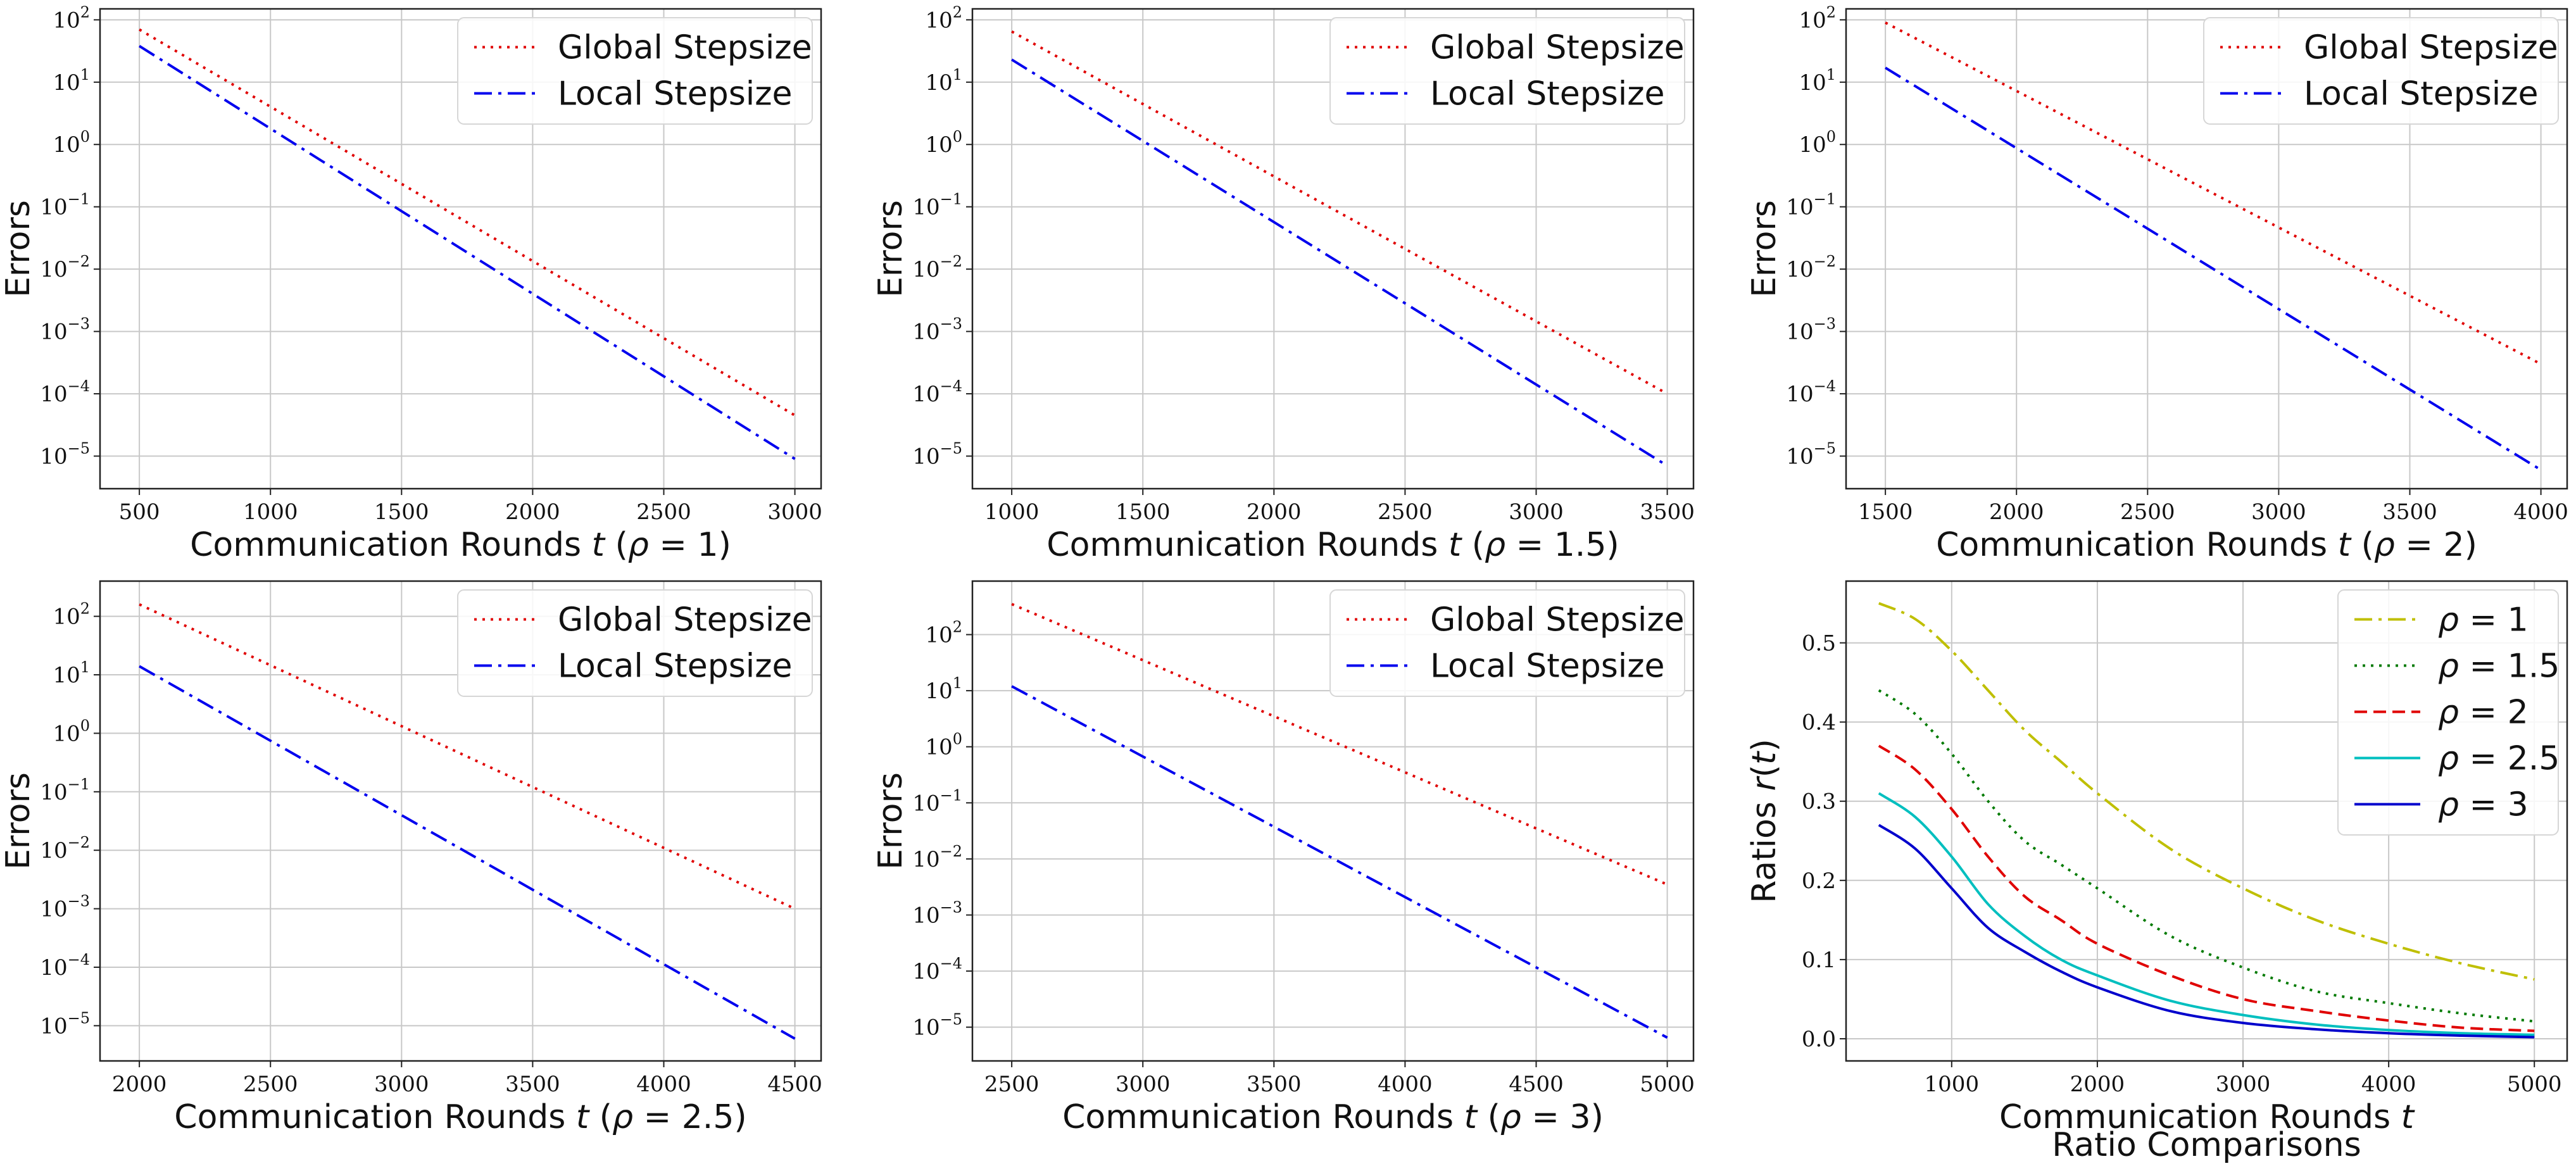  Describe the element at coordinates (139, 512) in the screenshot. I see `x-tick-label: 500` at that location.